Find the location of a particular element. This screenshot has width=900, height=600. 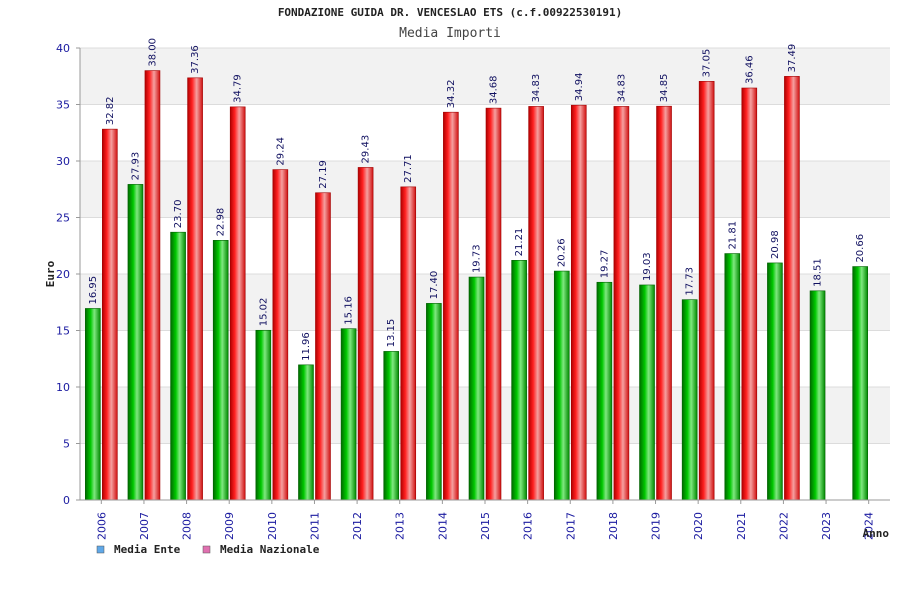

data-label: 19.03 is located at coordinates (647, 266).